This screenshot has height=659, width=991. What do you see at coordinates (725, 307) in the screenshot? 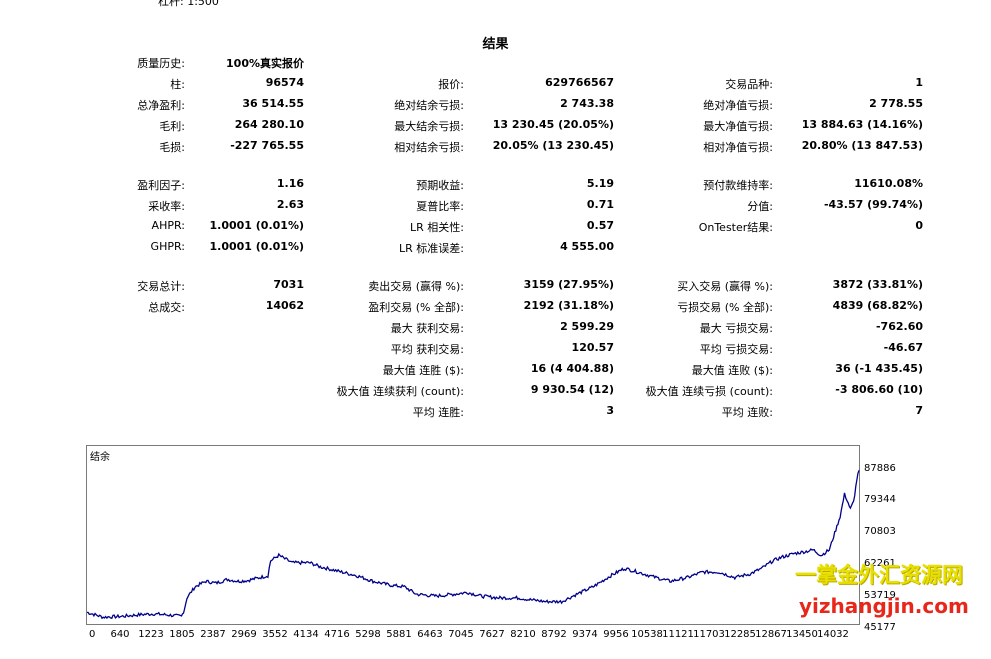
I see `stat-label: 亏损交易 (% 全部):` at bounding box center [725, 307].